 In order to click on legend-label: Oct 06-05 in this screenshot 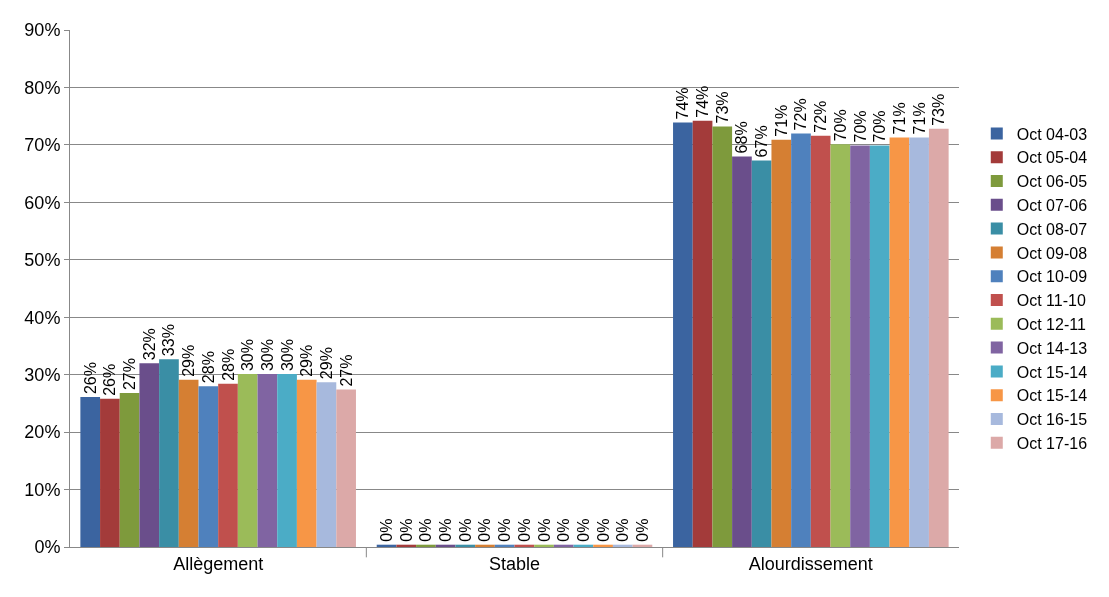, I will do `click(1052, 182)`.